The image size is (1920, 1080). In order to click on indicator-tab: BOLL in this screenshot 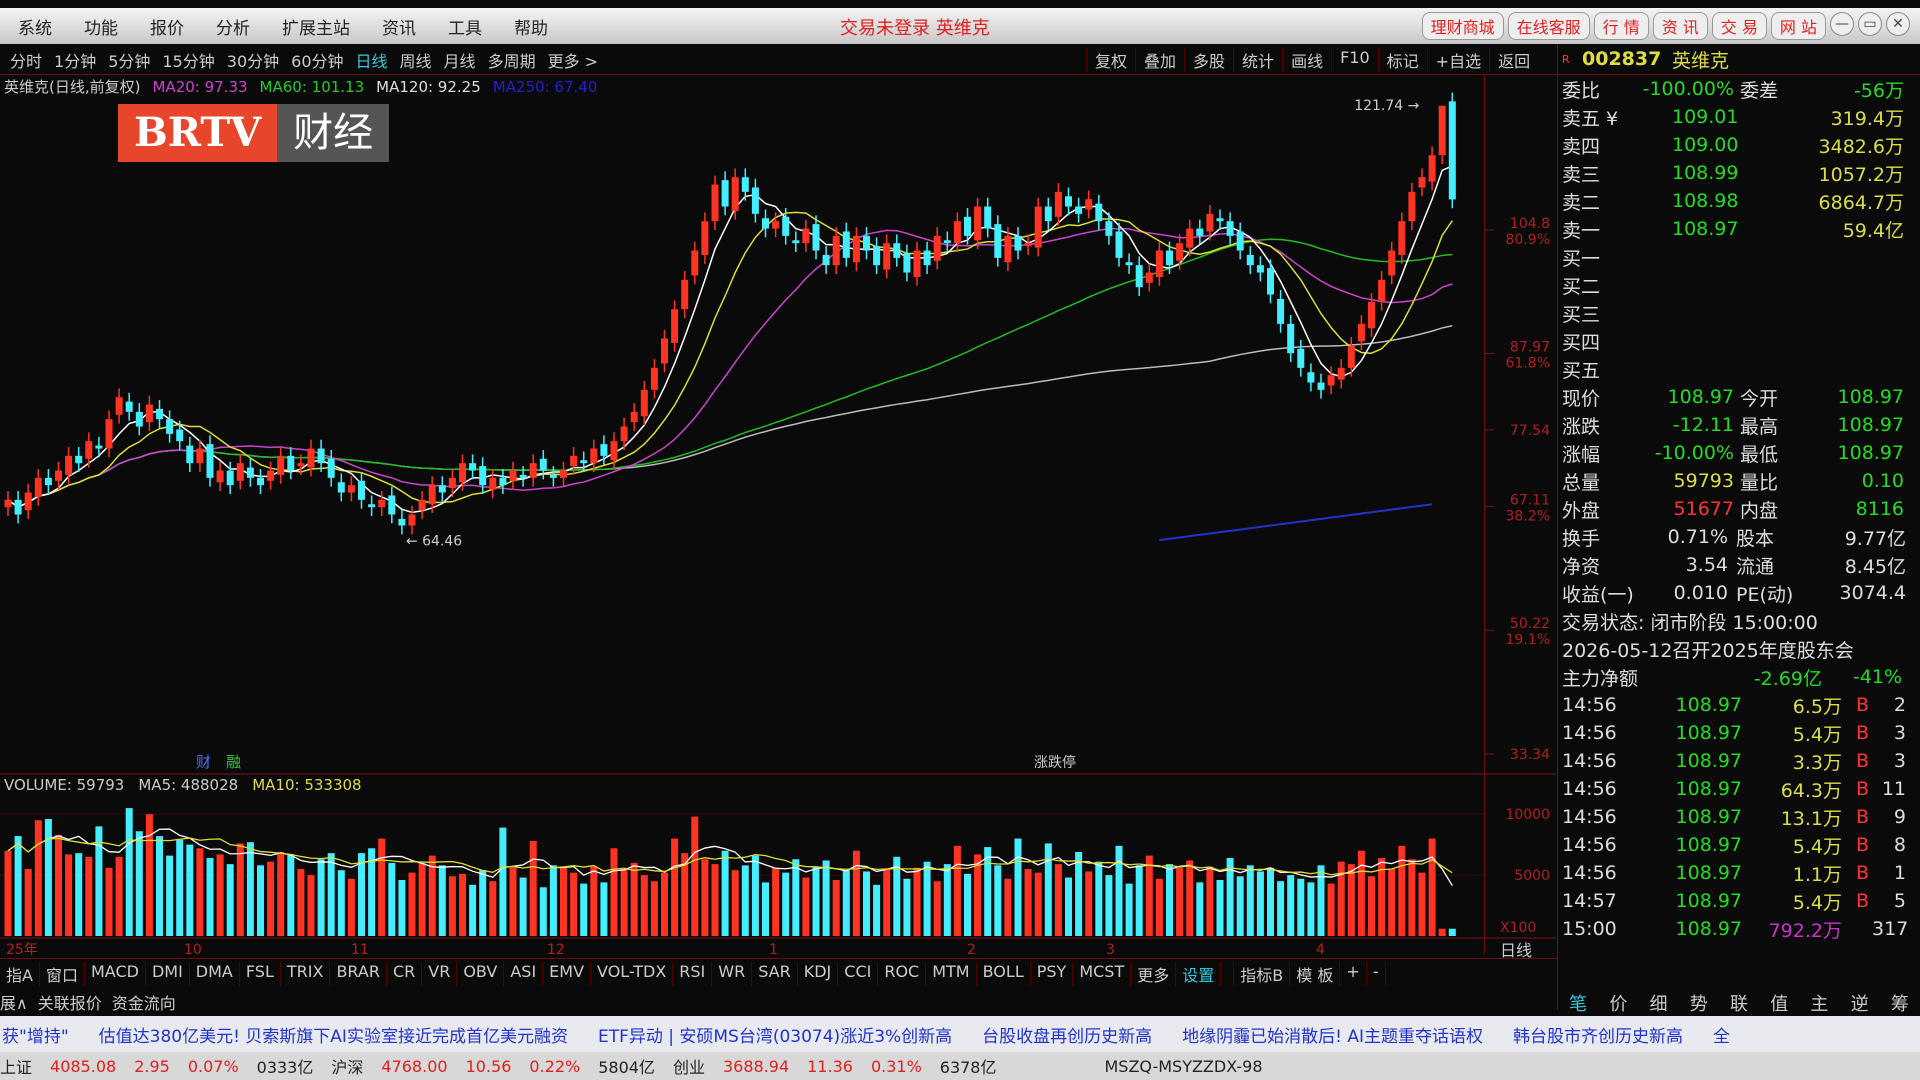, I will do `click(1004, 974)`.